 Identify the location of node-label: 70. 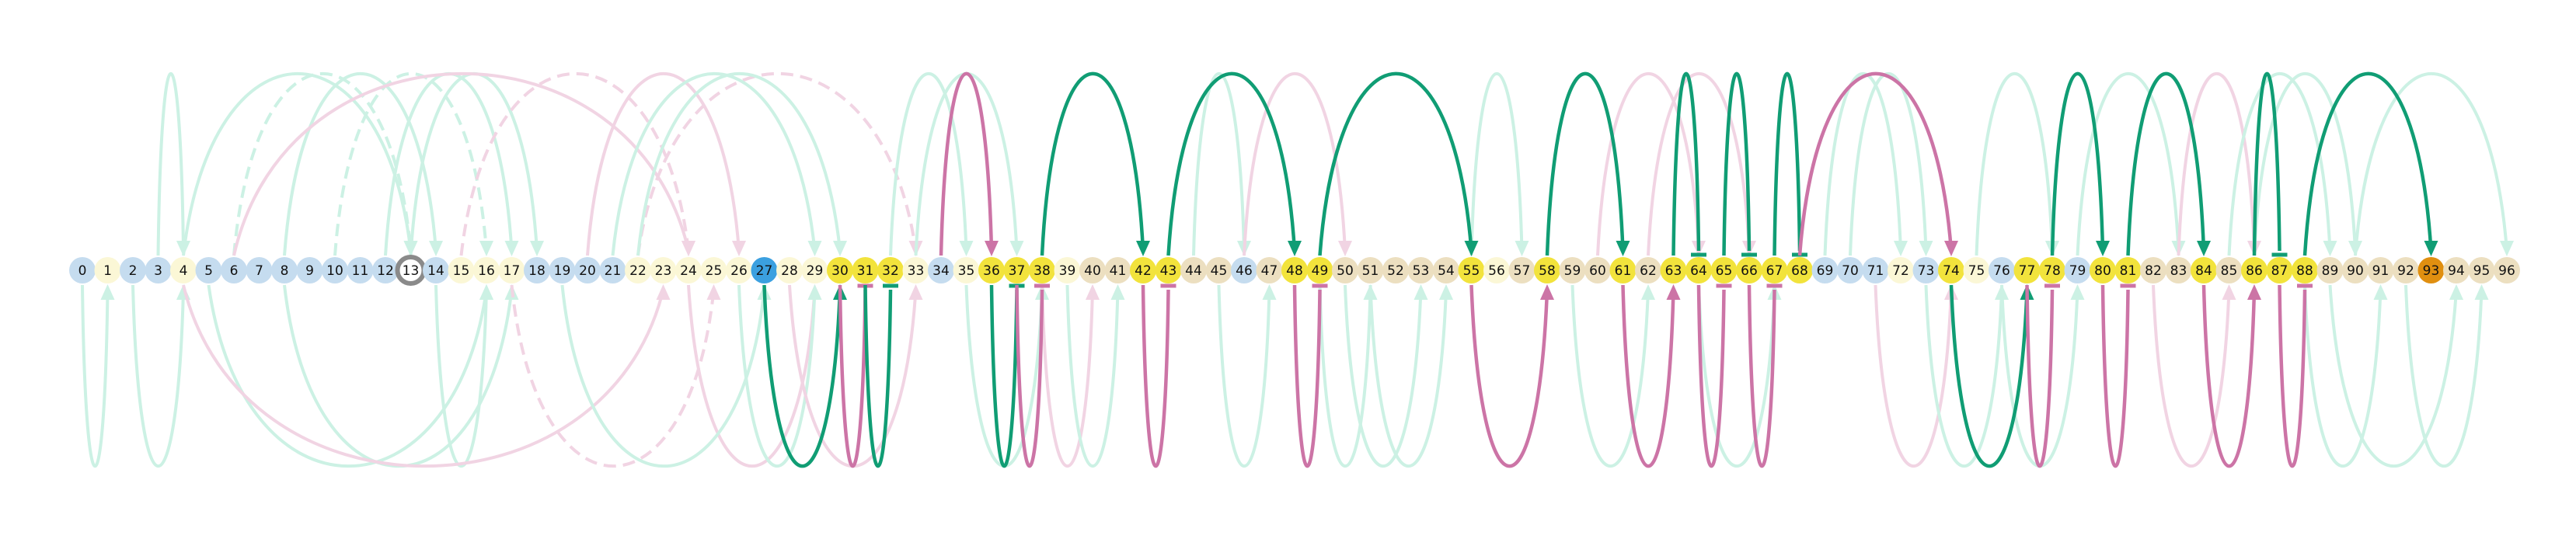
(1850, 271).